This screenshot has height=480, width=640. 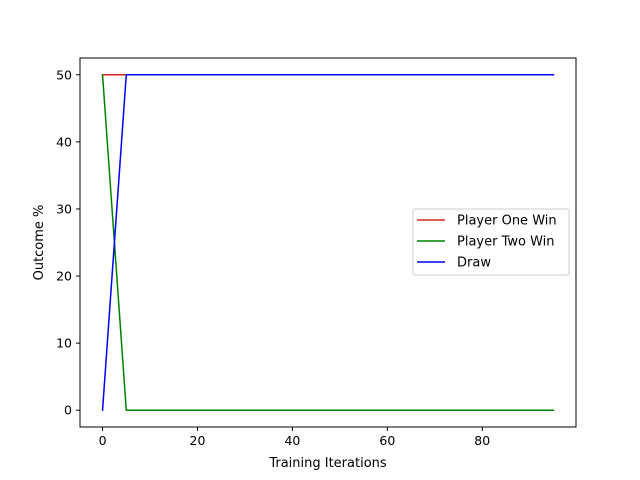 I want to click on x-tick-label: 20, so click(x=198, y=440).